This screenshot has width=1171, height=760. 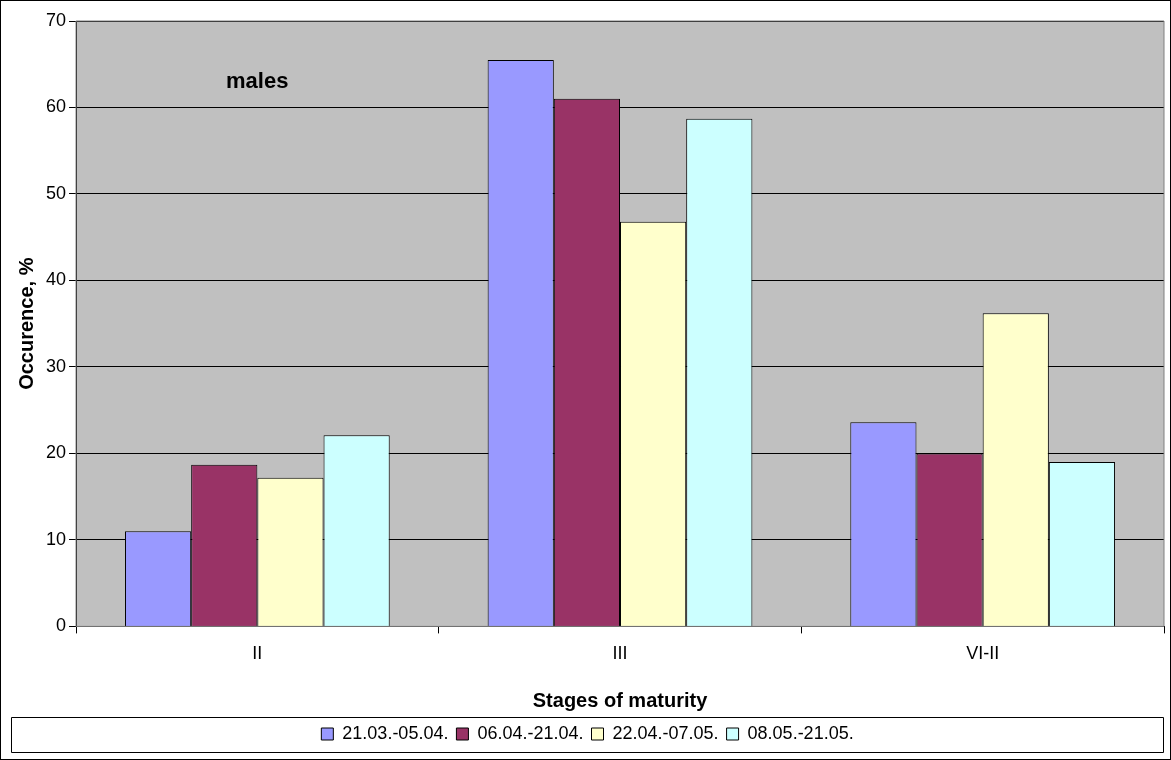 I want to click on y-tick-label: 20, so click(x=56, y=452).